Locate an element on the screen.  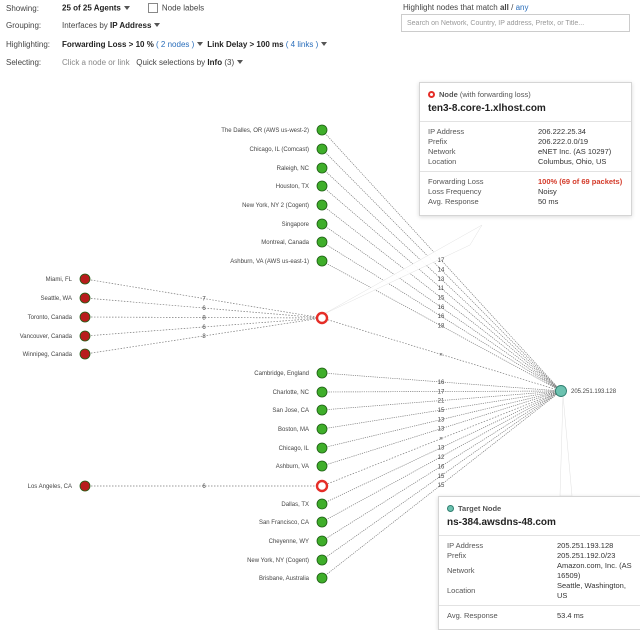
loss-link is located at coordinates (441, 354).